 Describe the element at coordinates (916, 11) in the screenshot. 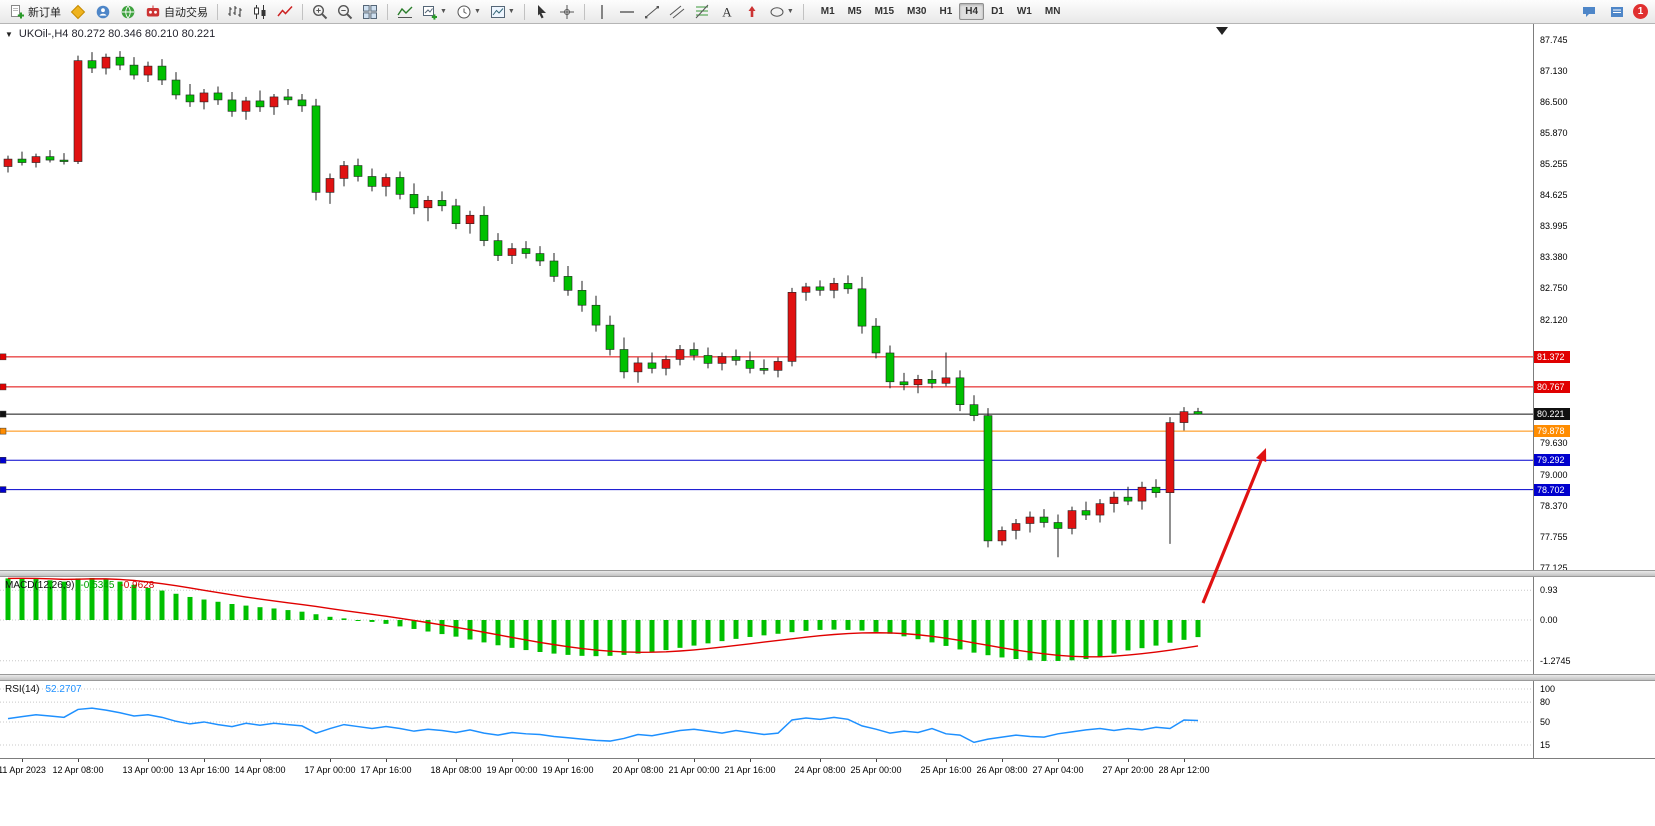

I see `timeframe-m30: M30` at that location.